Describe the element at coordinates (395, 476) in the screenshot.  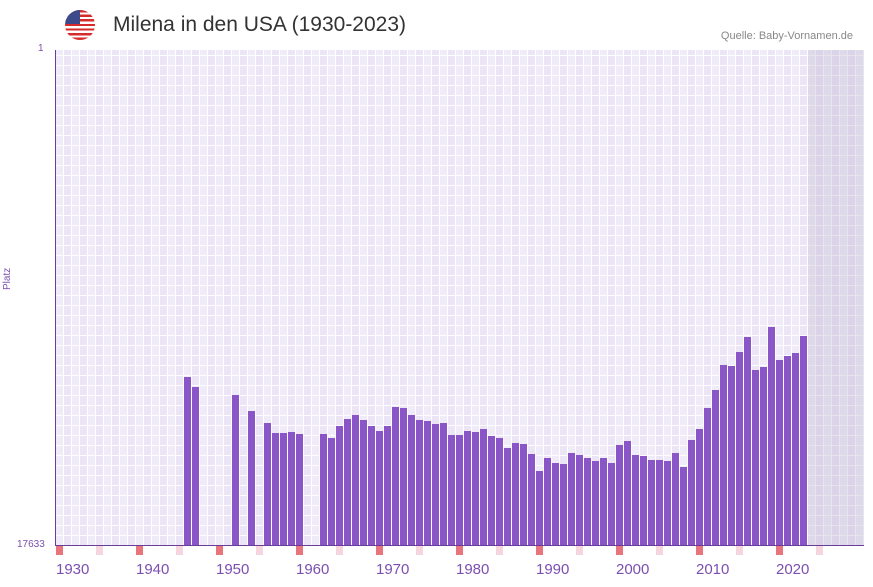
I see `bar-1972` at that location.